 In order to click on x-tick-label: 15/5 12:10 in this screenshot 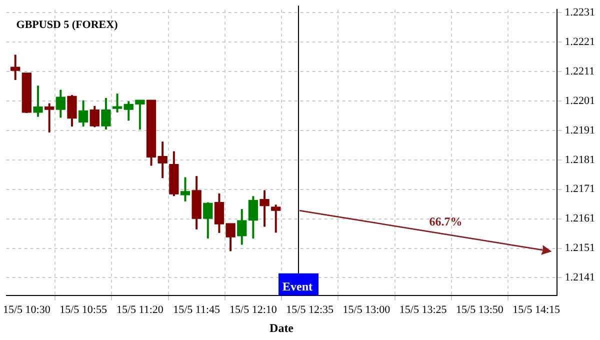, I will do `click(254, 310)`.